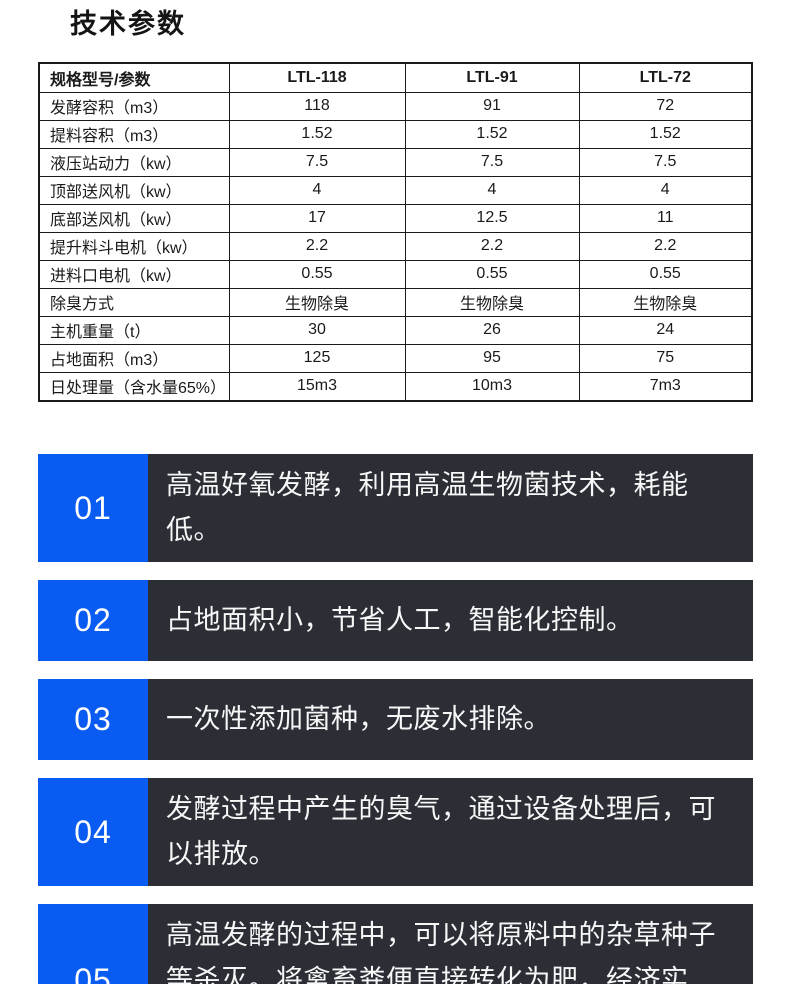 The image size is (790, 984). Describe the element at coordinates (134, 77) in the screenshot. I see `spec-header-label: 规格型号/参数` at that location.